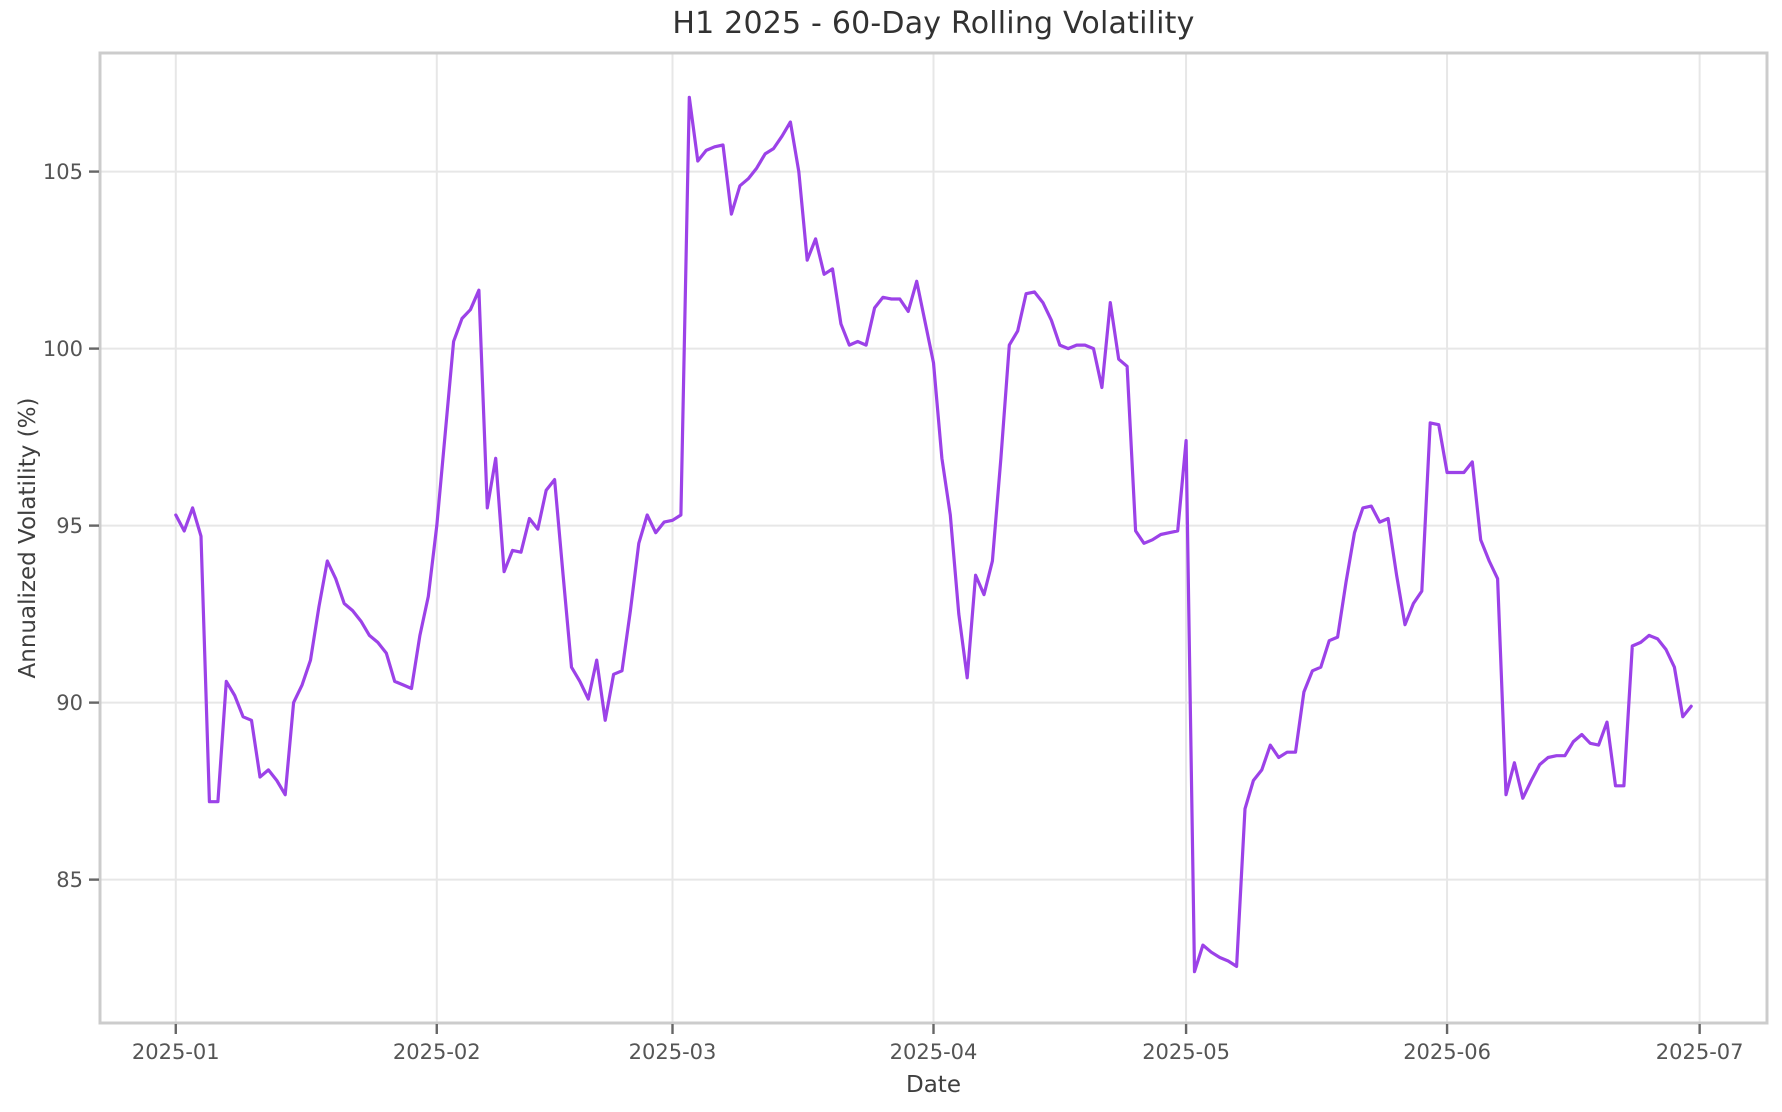 The image size is (1782, 1112). Describe the element at coordinates (437, 1052) in the screenshot. I see `x-tick-label: 2025-02` at that location.